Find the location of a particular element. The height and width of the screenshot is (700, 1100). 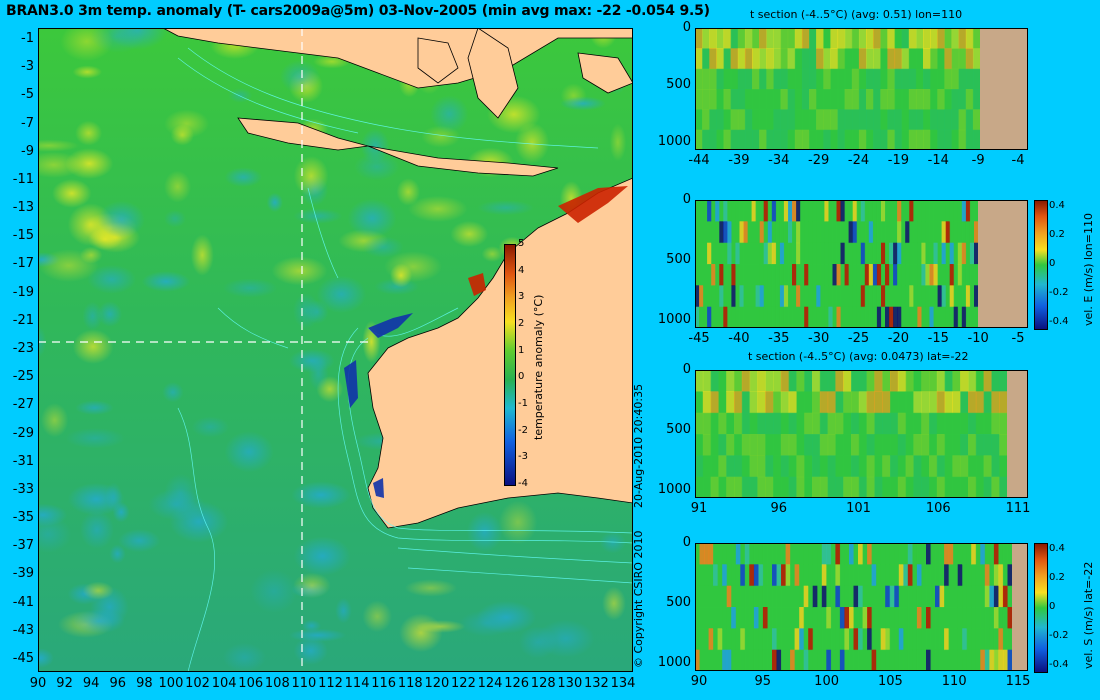

lat-tick-label: -35 is located at coordinates (23, 518).